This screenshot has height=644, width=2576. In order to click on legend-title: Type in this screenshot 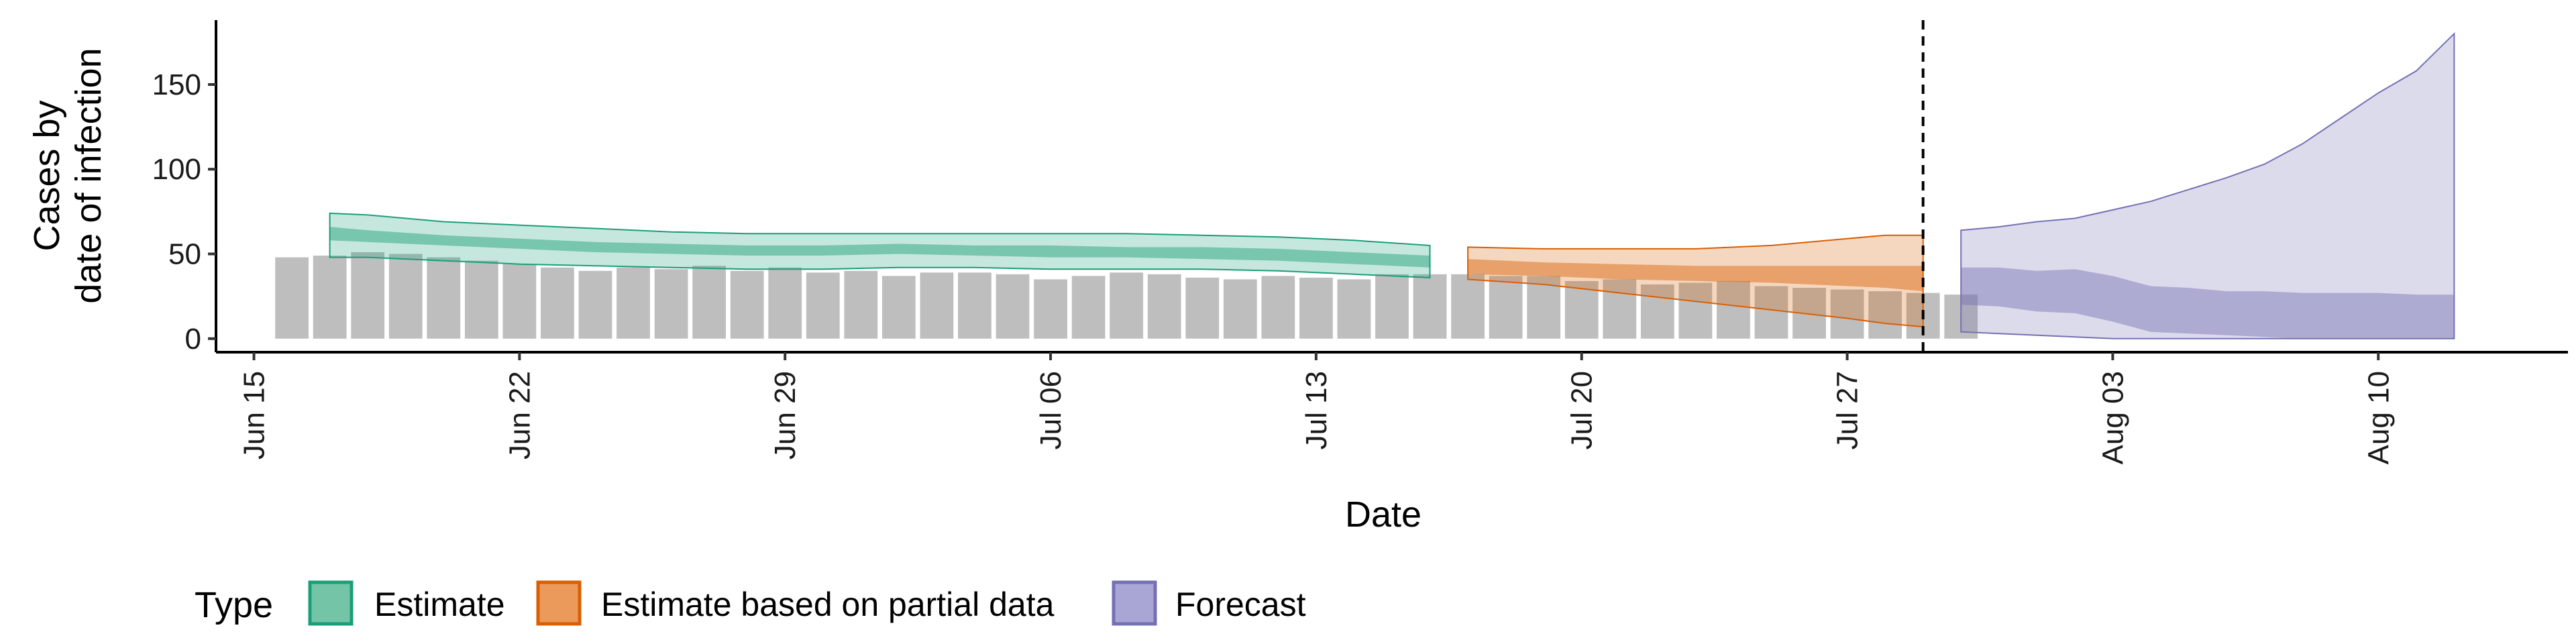, I will do `click(234, 605)`.